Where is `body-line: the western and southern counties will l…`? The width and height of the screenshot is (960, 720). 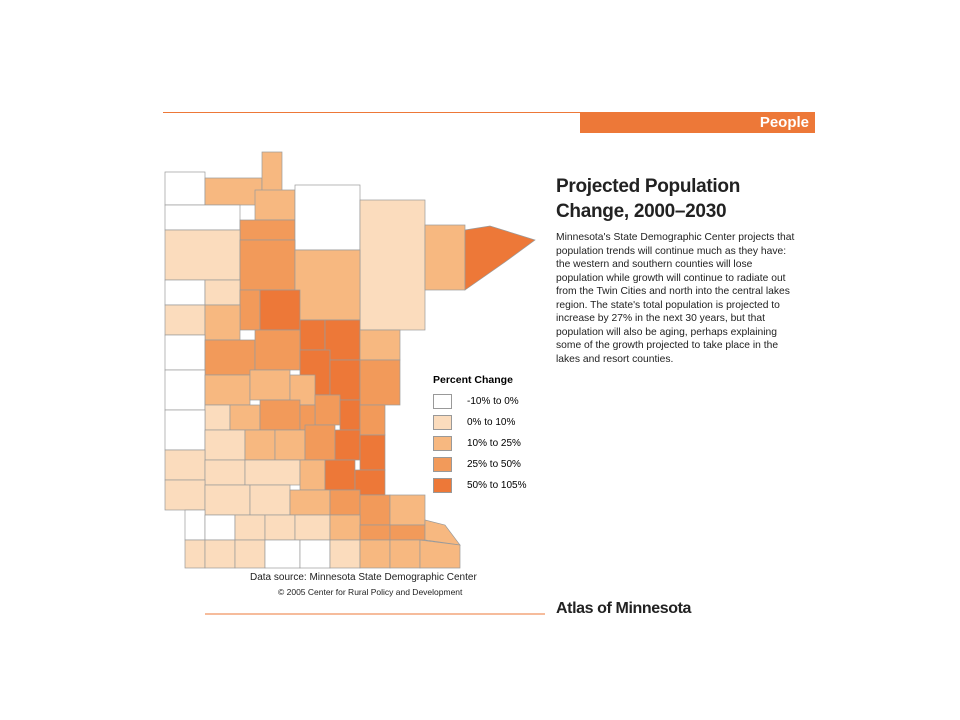 body-line: the western and southern counties will l… is located at coordinates (654, 264).